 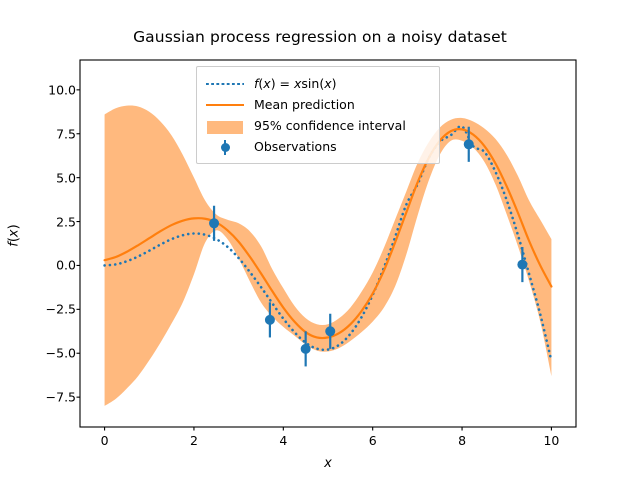 I want to click on legend-item-confidence-interval: 95% confidence interval, so click(x=317, y=125).